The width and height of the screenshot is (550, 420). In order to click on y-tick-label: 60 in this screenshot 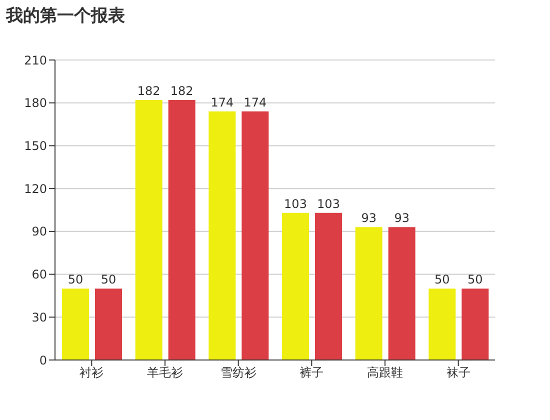, I will do `click(39, 275)`.